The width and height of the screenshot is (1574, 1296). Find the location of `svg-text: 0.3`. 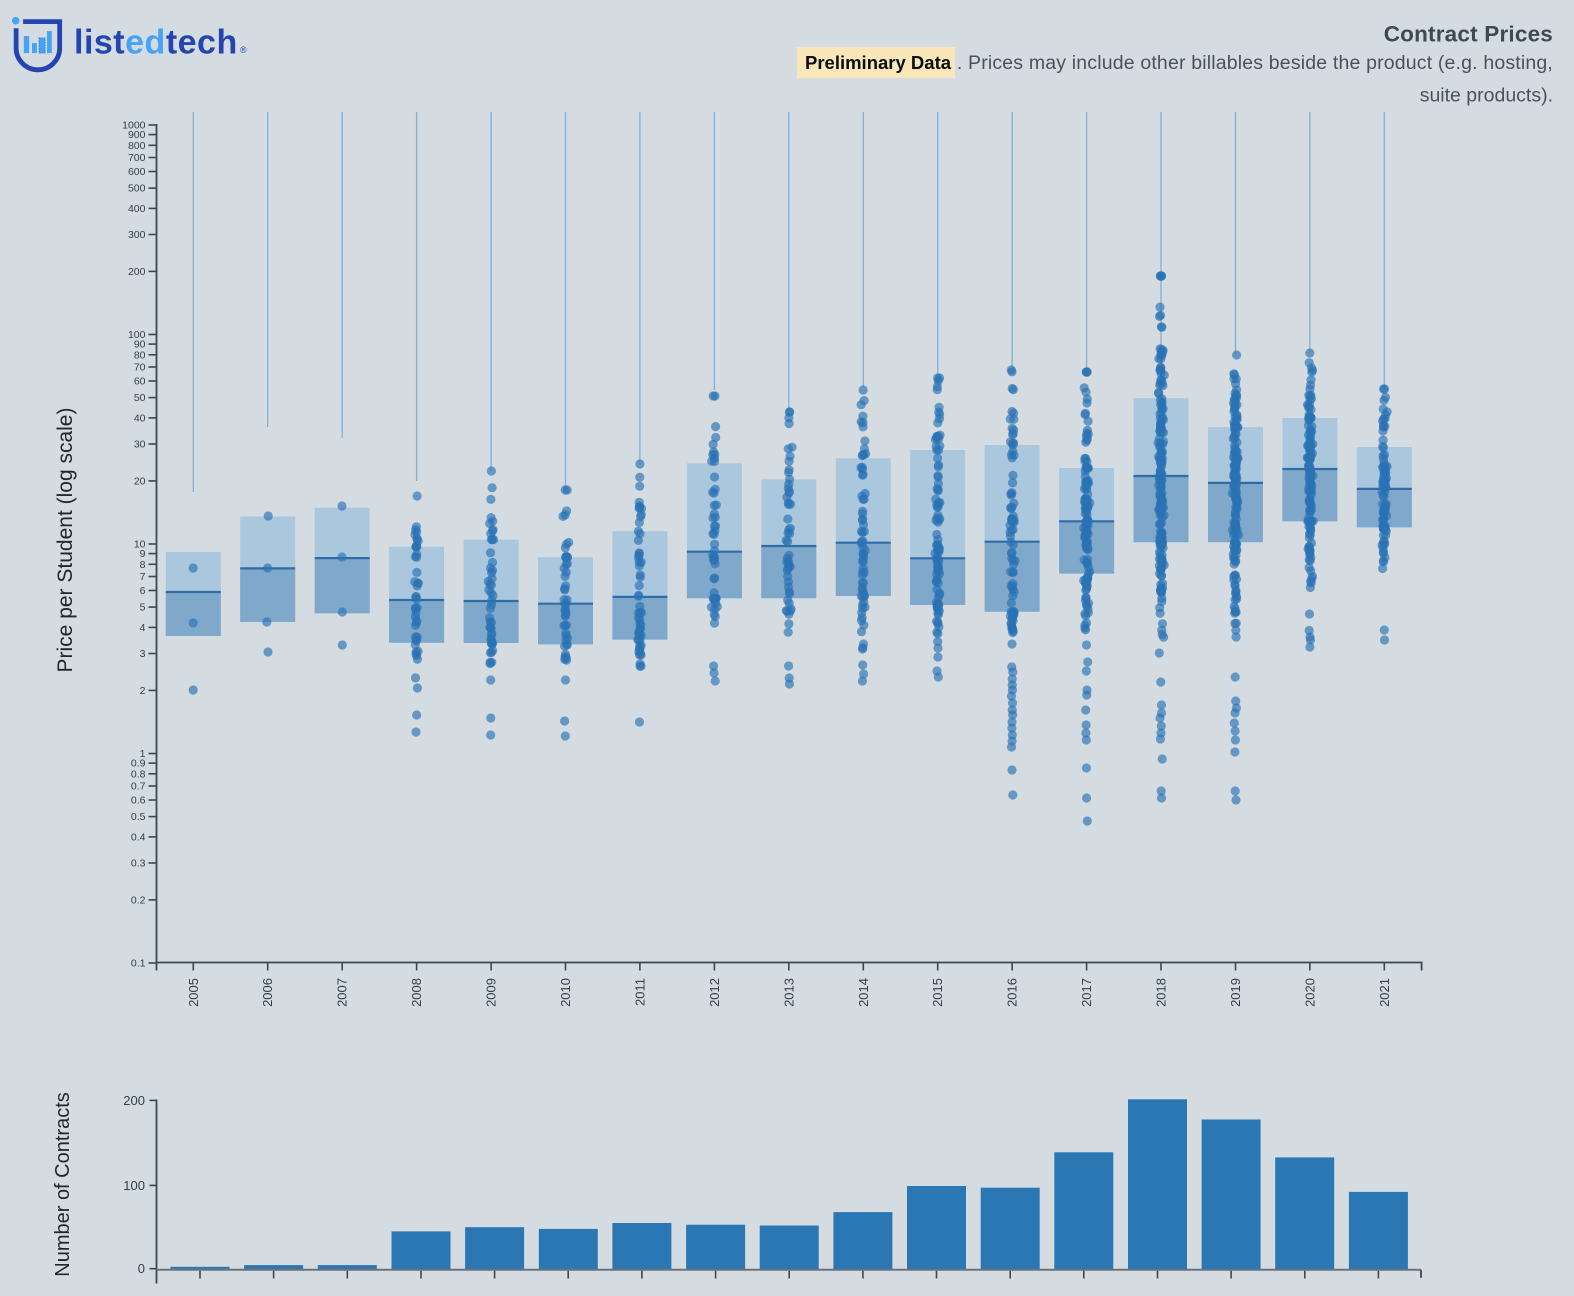

svg-text: 0.3 is located at coordinates (138, 864).